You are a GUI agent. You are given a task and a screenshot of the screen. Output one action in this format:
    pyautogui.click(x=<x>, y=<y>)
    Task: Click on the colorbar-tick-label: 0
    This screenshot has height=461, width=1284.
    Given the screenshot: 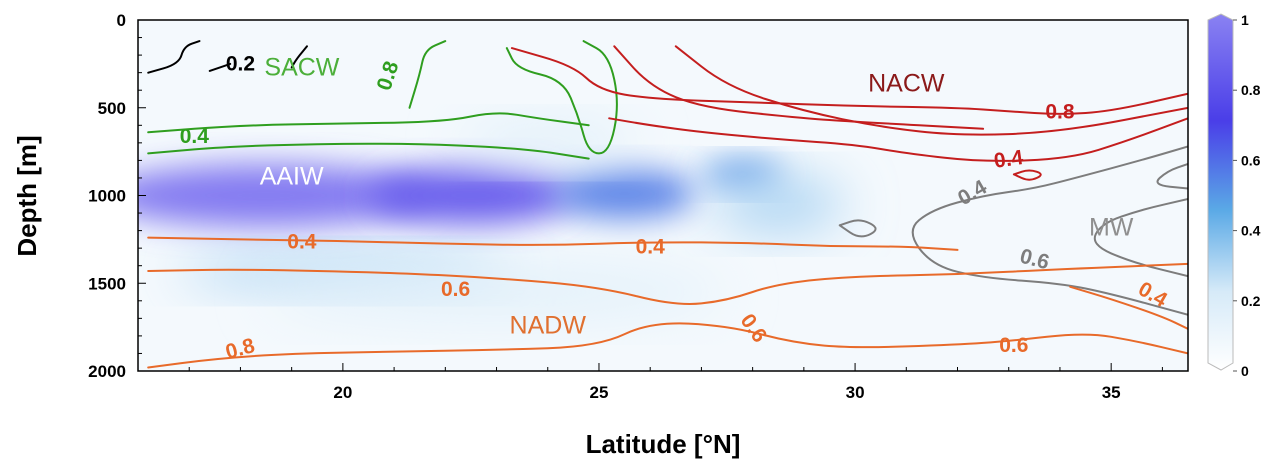 What is the action you would take?
    pyautogui.click(x=1245, y=371)
    